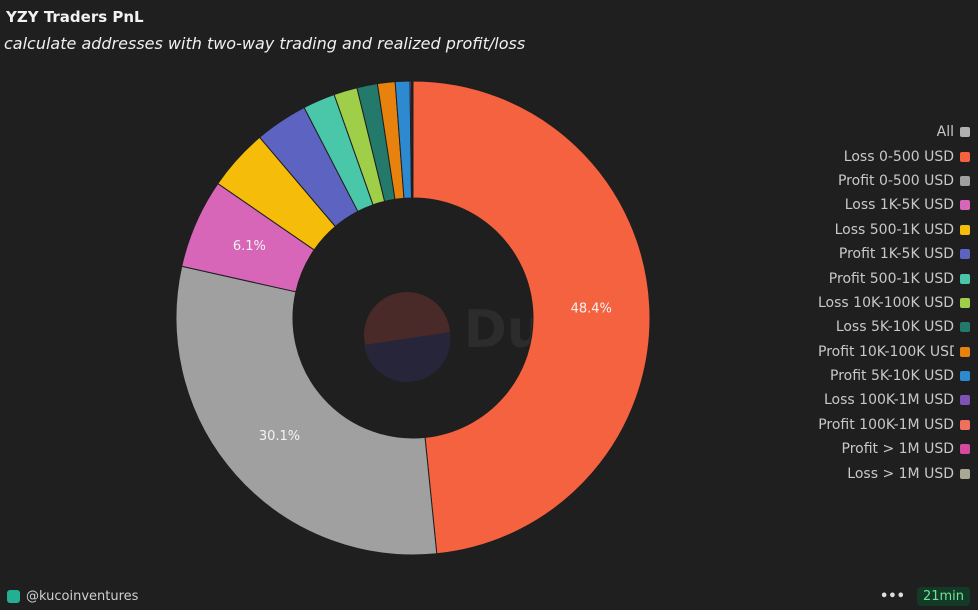 The image size is (978, 610). Describe the element at coordinates (892, 376) in the screenshot. I see `legend-label: Profit 5K-10K USD` at that location.